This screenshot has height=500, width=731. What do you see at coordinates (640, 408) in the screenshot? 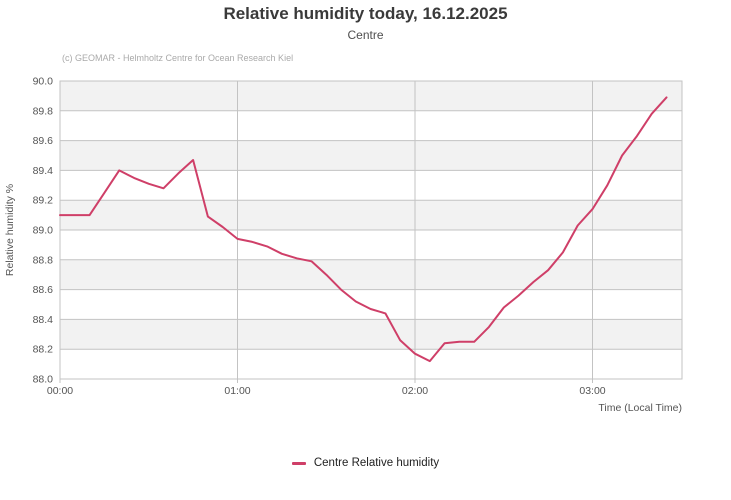
I see `x-axis-title: Time (Local Time)` at bounding box center [640, 408].